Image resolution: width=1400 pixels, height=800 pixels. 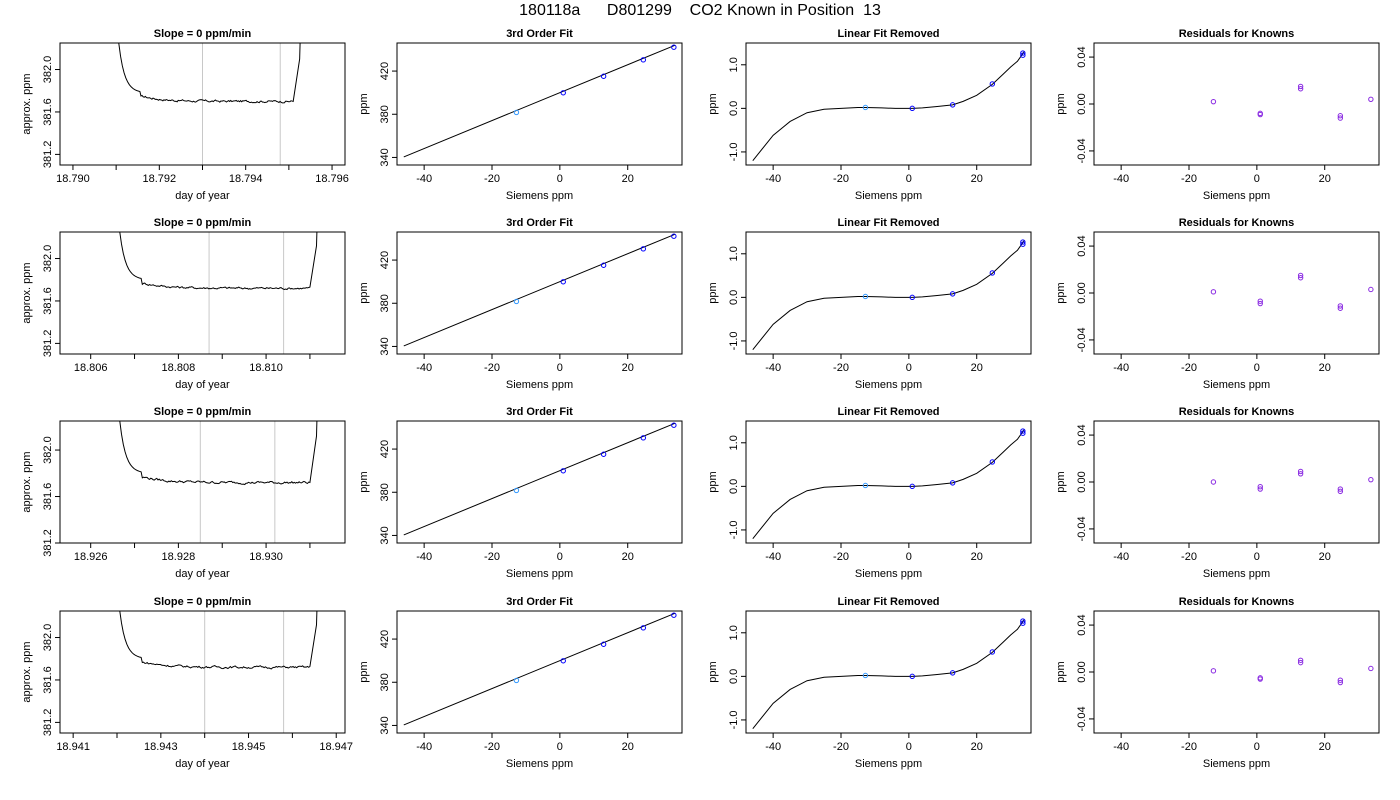 I want to click on y-tick-label: 0.0, so click(x=734, y=108).